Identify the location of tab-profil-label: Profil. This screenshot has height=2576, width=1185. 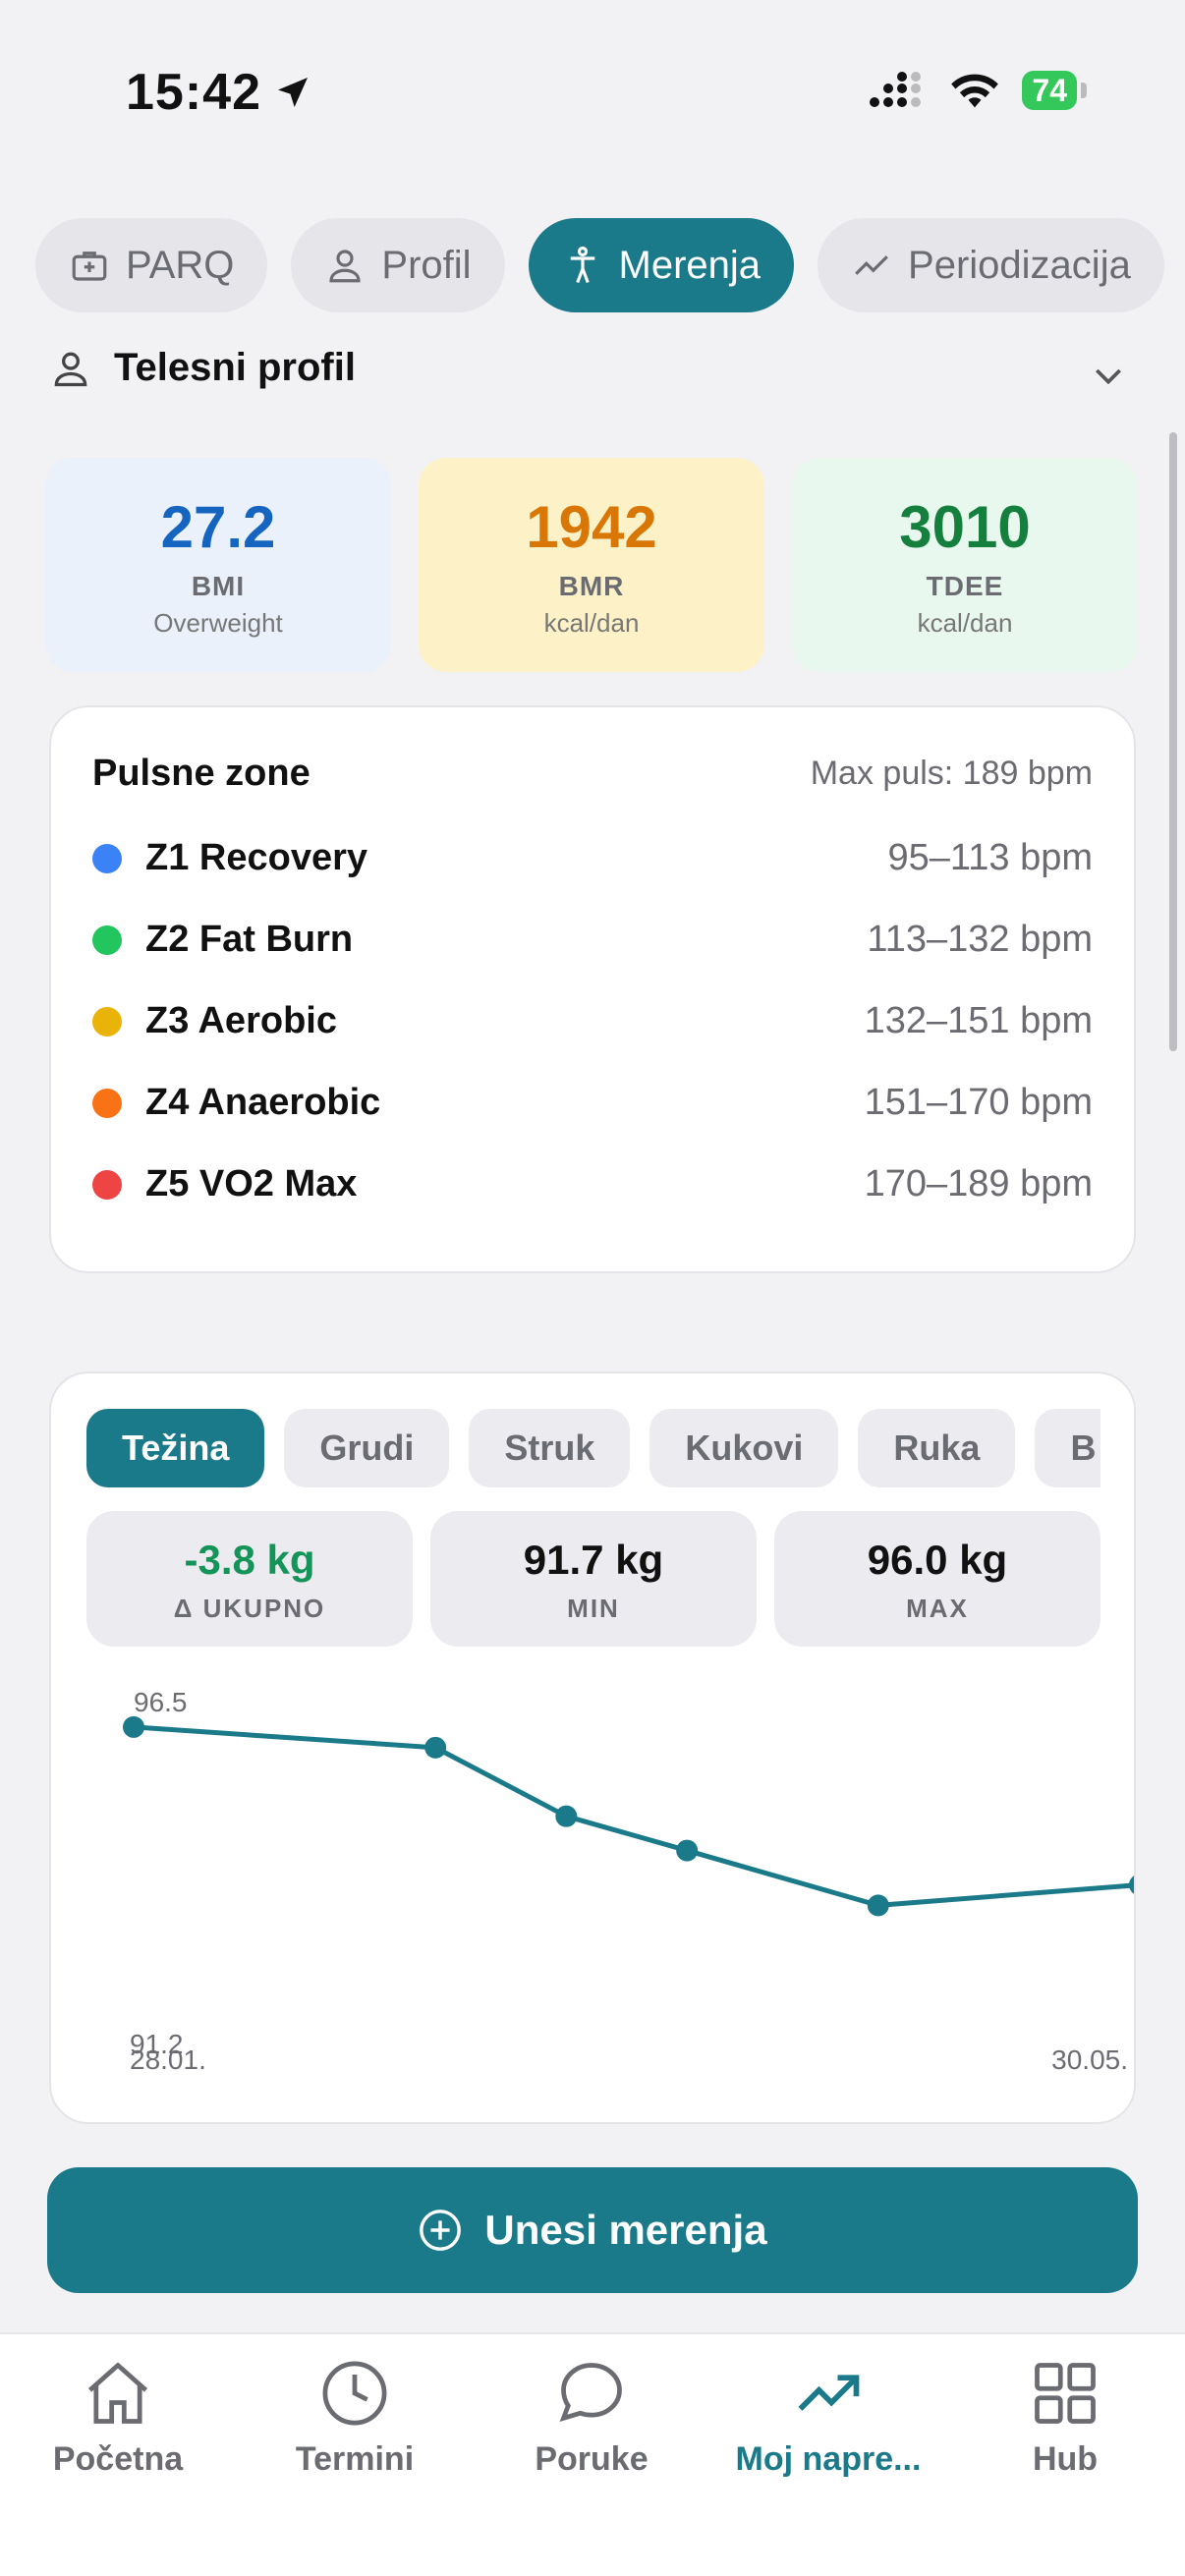
(427, 265).